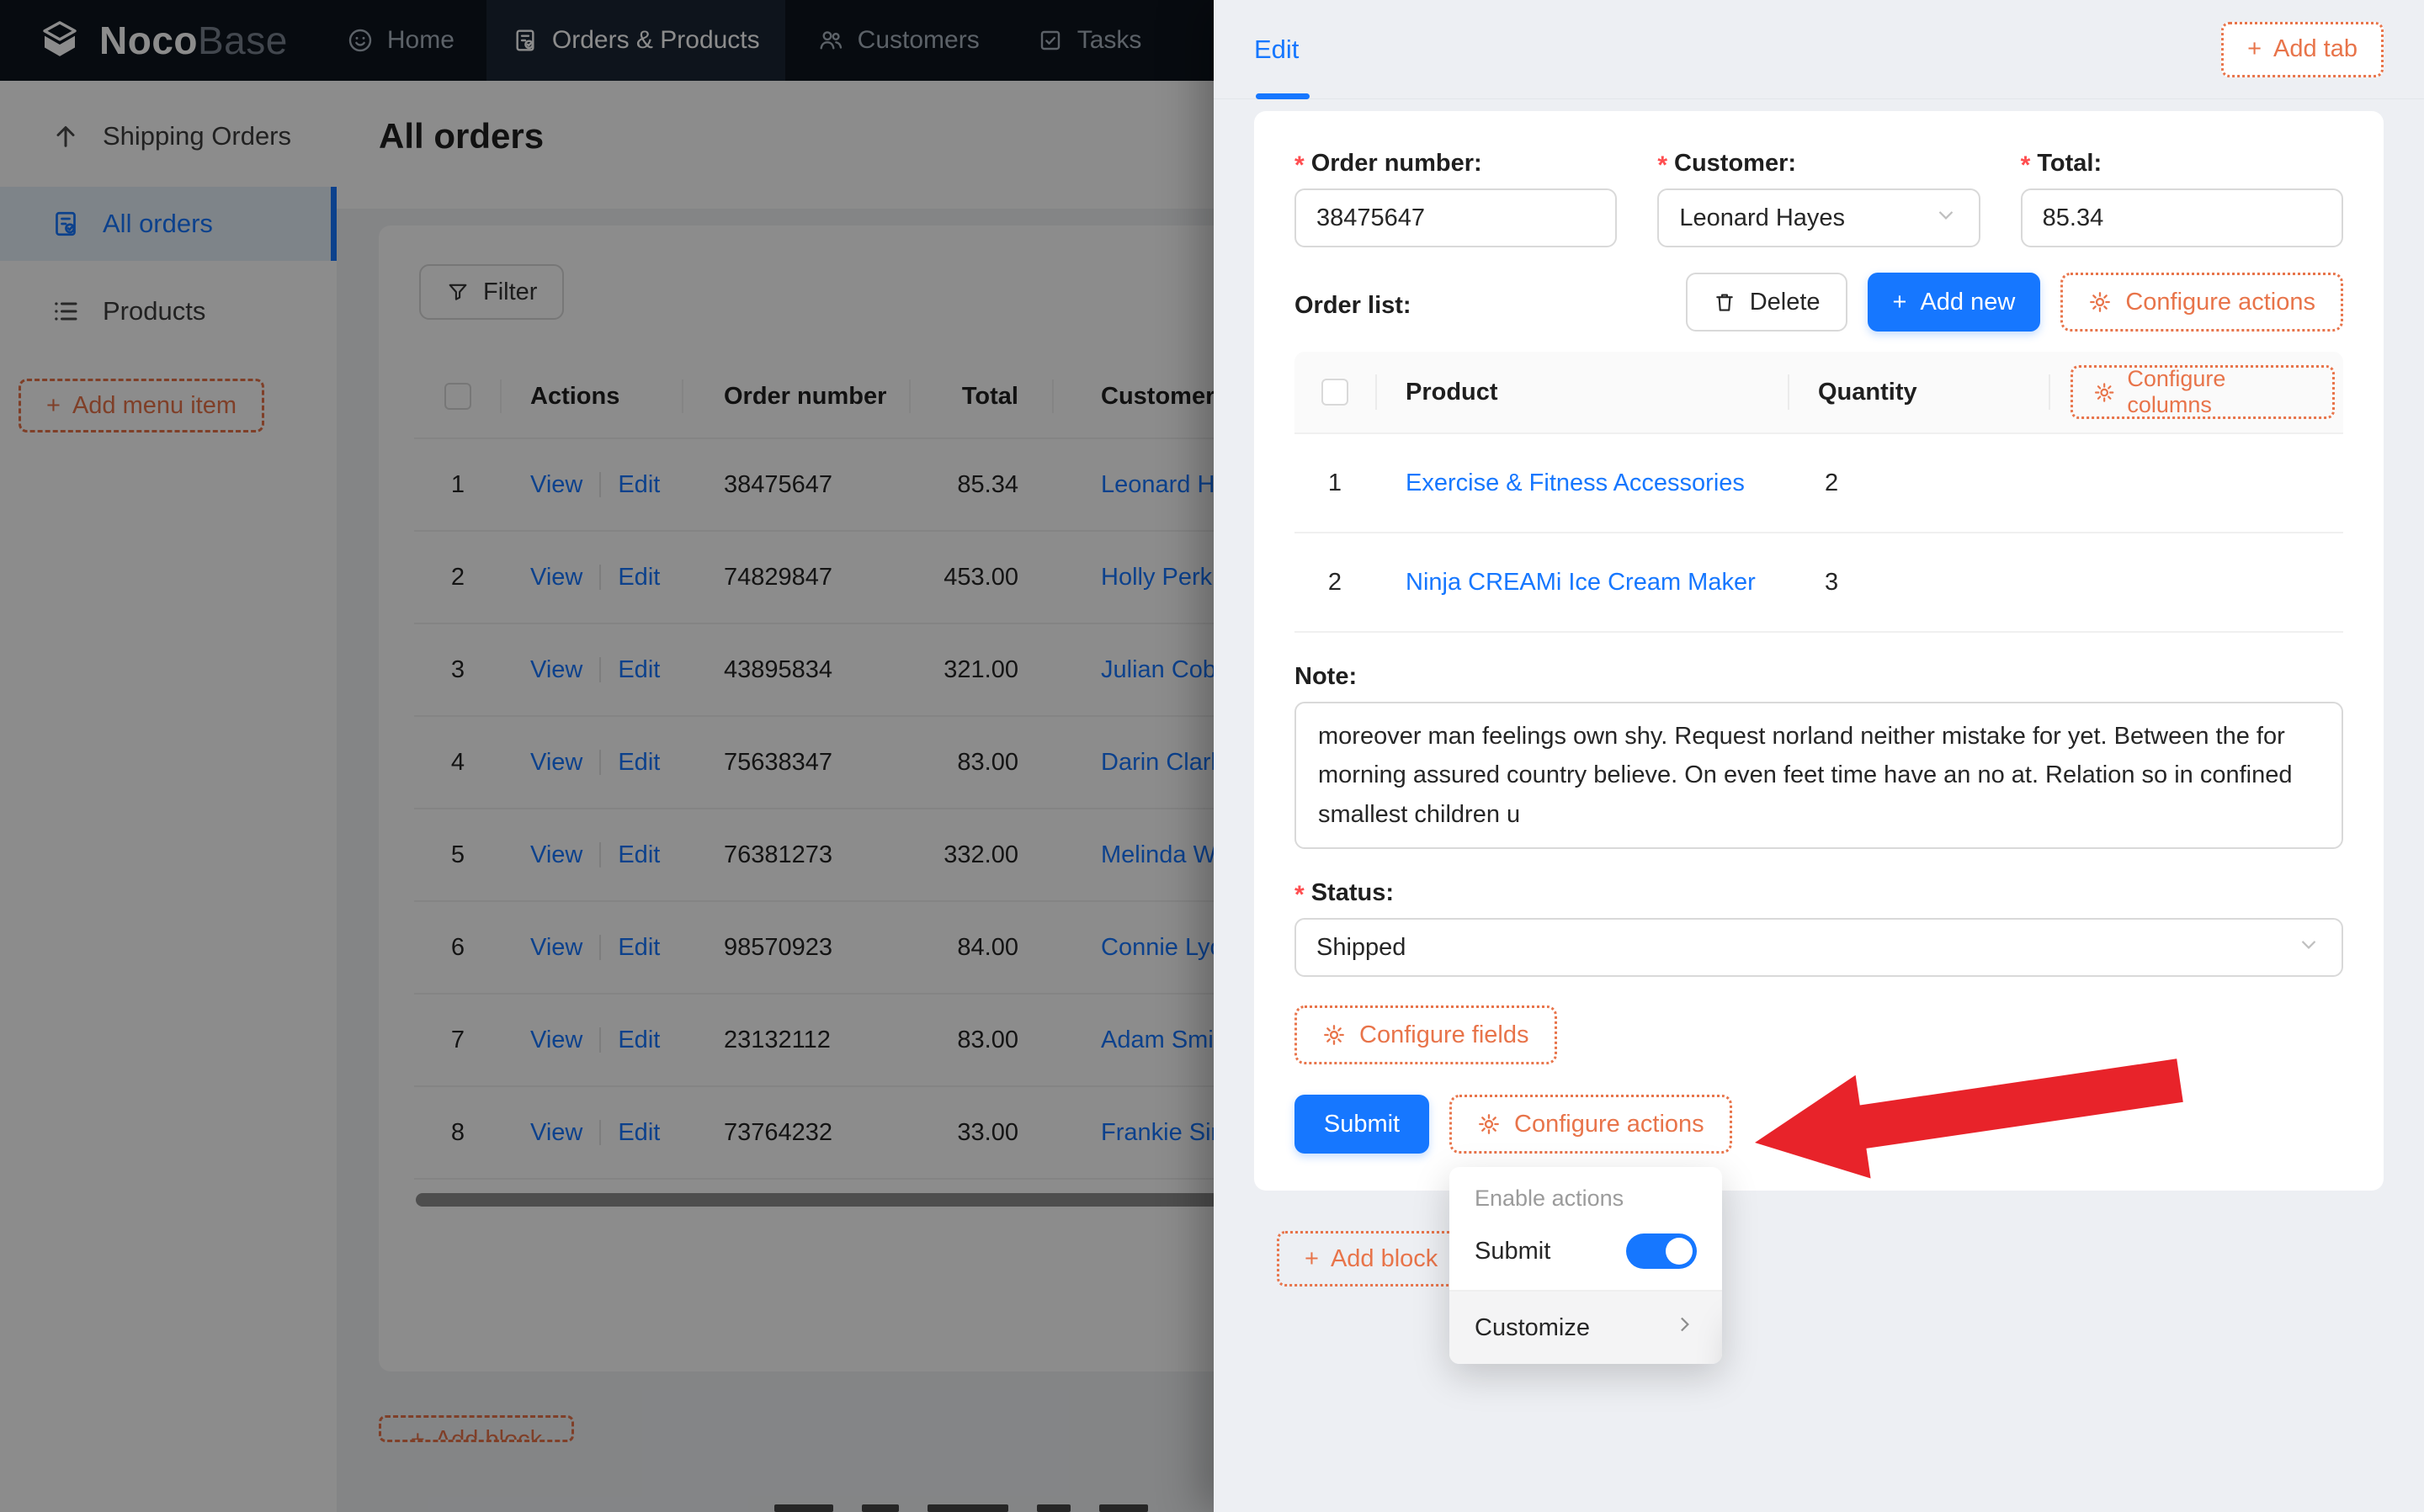 This screenshot has height=1512, width=2424. I want to click on filter-icon, so click(458, 292).